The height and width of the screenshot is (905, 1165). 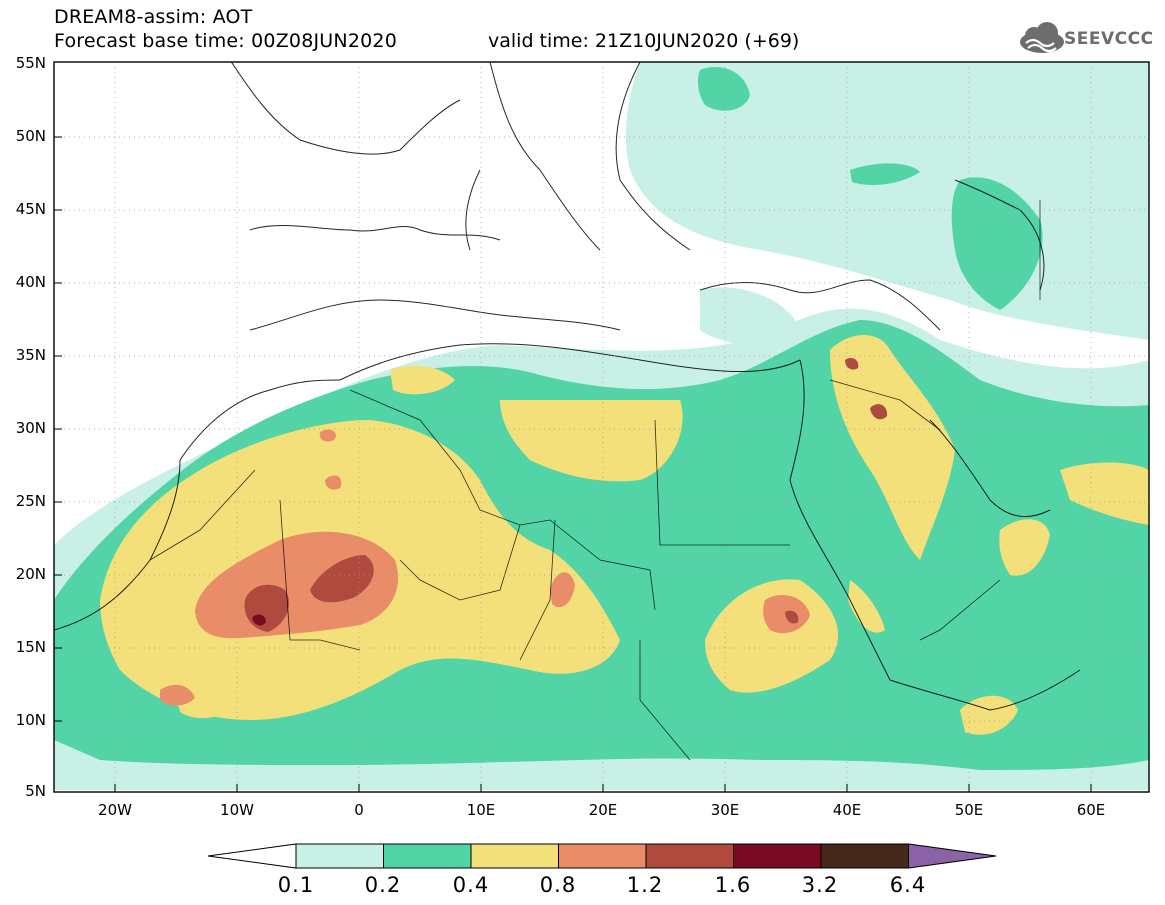 I want to click on forecast-base-time: Forecast base time: 00Z08JUN2020, so click(x=225, y=41).